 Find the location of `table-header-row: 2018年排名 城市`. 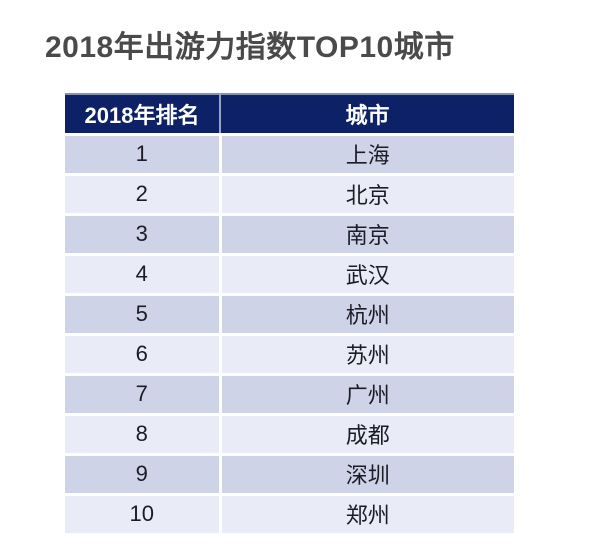

table-header-row: 2018年排名 城市 is located at coordinates (289, 114).